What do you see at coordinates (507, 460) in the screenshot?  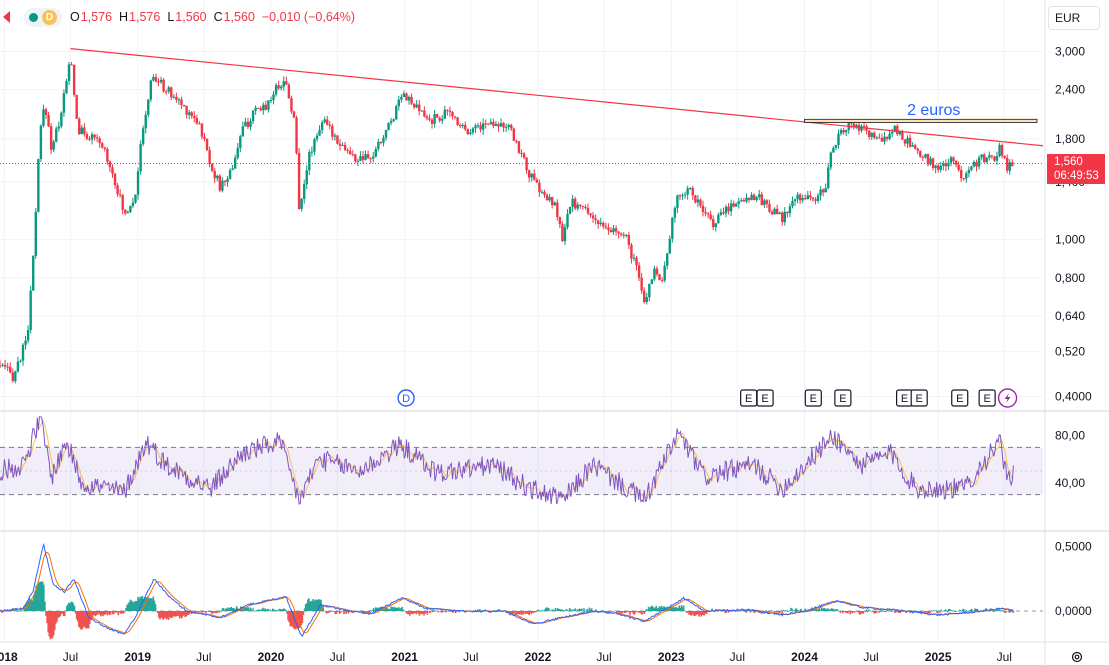 I see `rsi-pane` at bounding box center [507, 460].